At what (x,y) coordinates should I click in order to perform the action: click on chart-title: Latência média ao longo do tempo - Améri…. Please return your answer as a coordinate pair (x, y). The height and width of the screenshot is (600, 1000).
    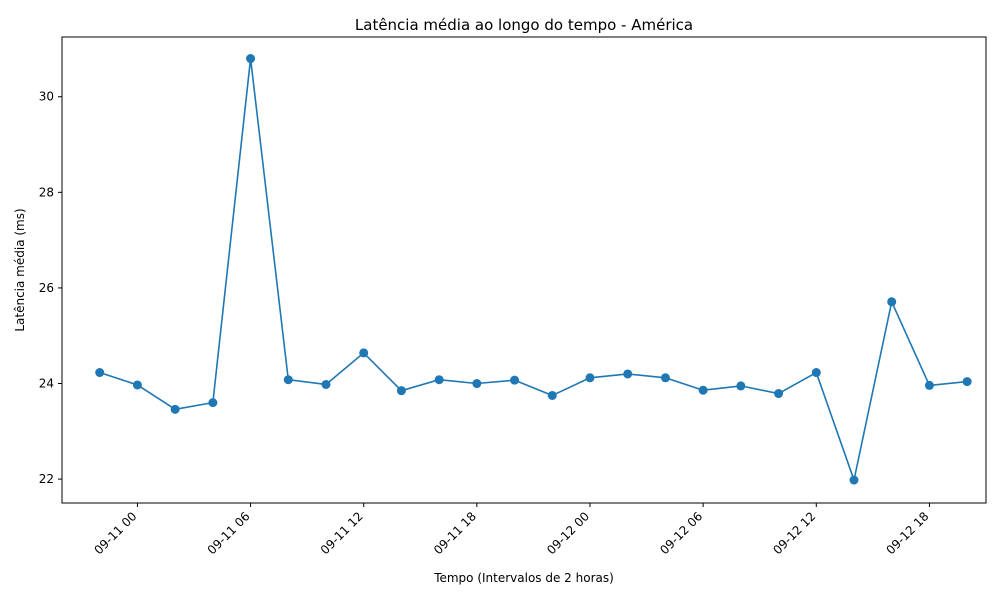
    Looking at the image, I should click on (524, 25).